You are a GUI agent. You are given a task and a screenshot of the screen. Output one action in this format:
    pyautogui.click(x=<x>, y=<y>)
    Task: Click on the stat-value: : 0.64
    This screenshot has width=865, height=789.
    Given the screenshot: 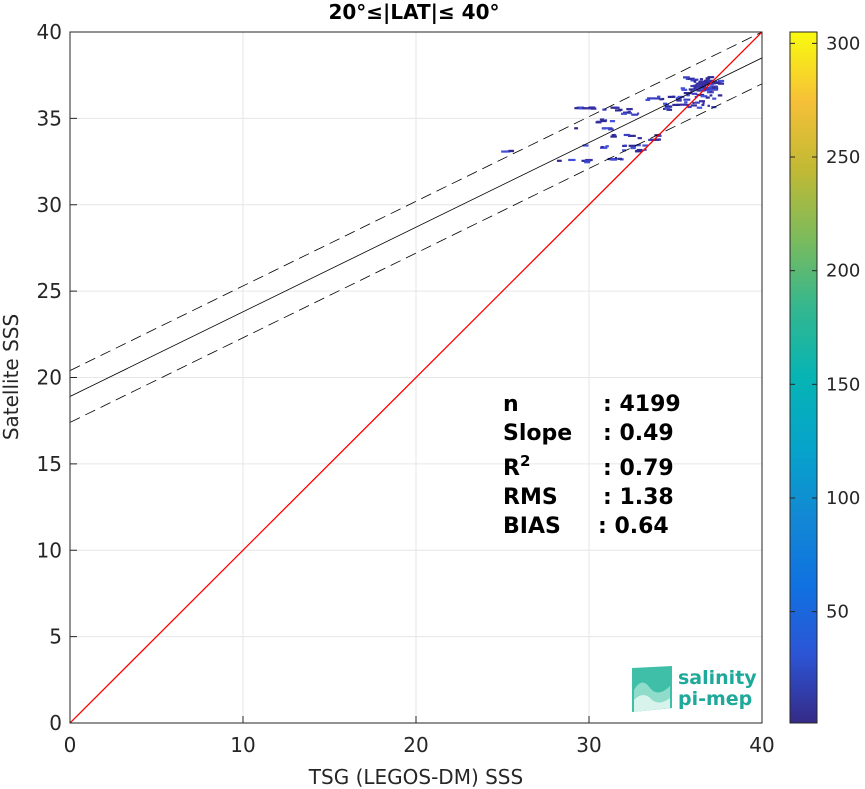 What is the action you would take?
    pyautogui.click(x=633, y=526)
    